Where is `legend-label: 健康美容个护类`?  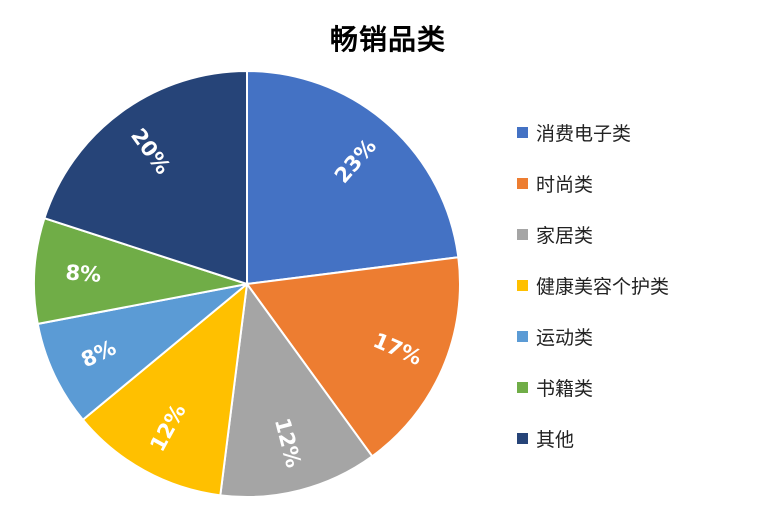
legend-label: 健康美容个护类 is located at coordinates (603, 287).